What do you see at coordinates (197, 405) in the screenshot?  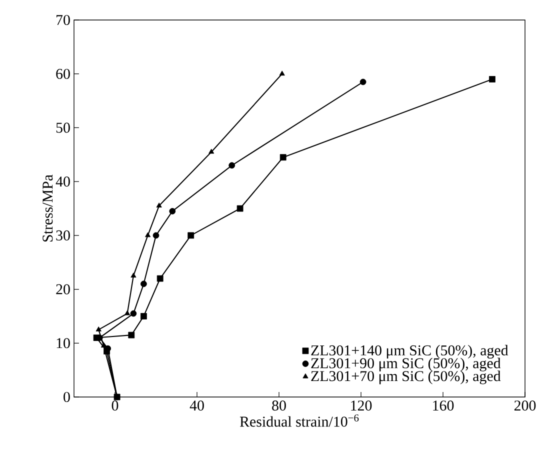 I see `x-tick-label: 40` at bounding box center [197, 405].